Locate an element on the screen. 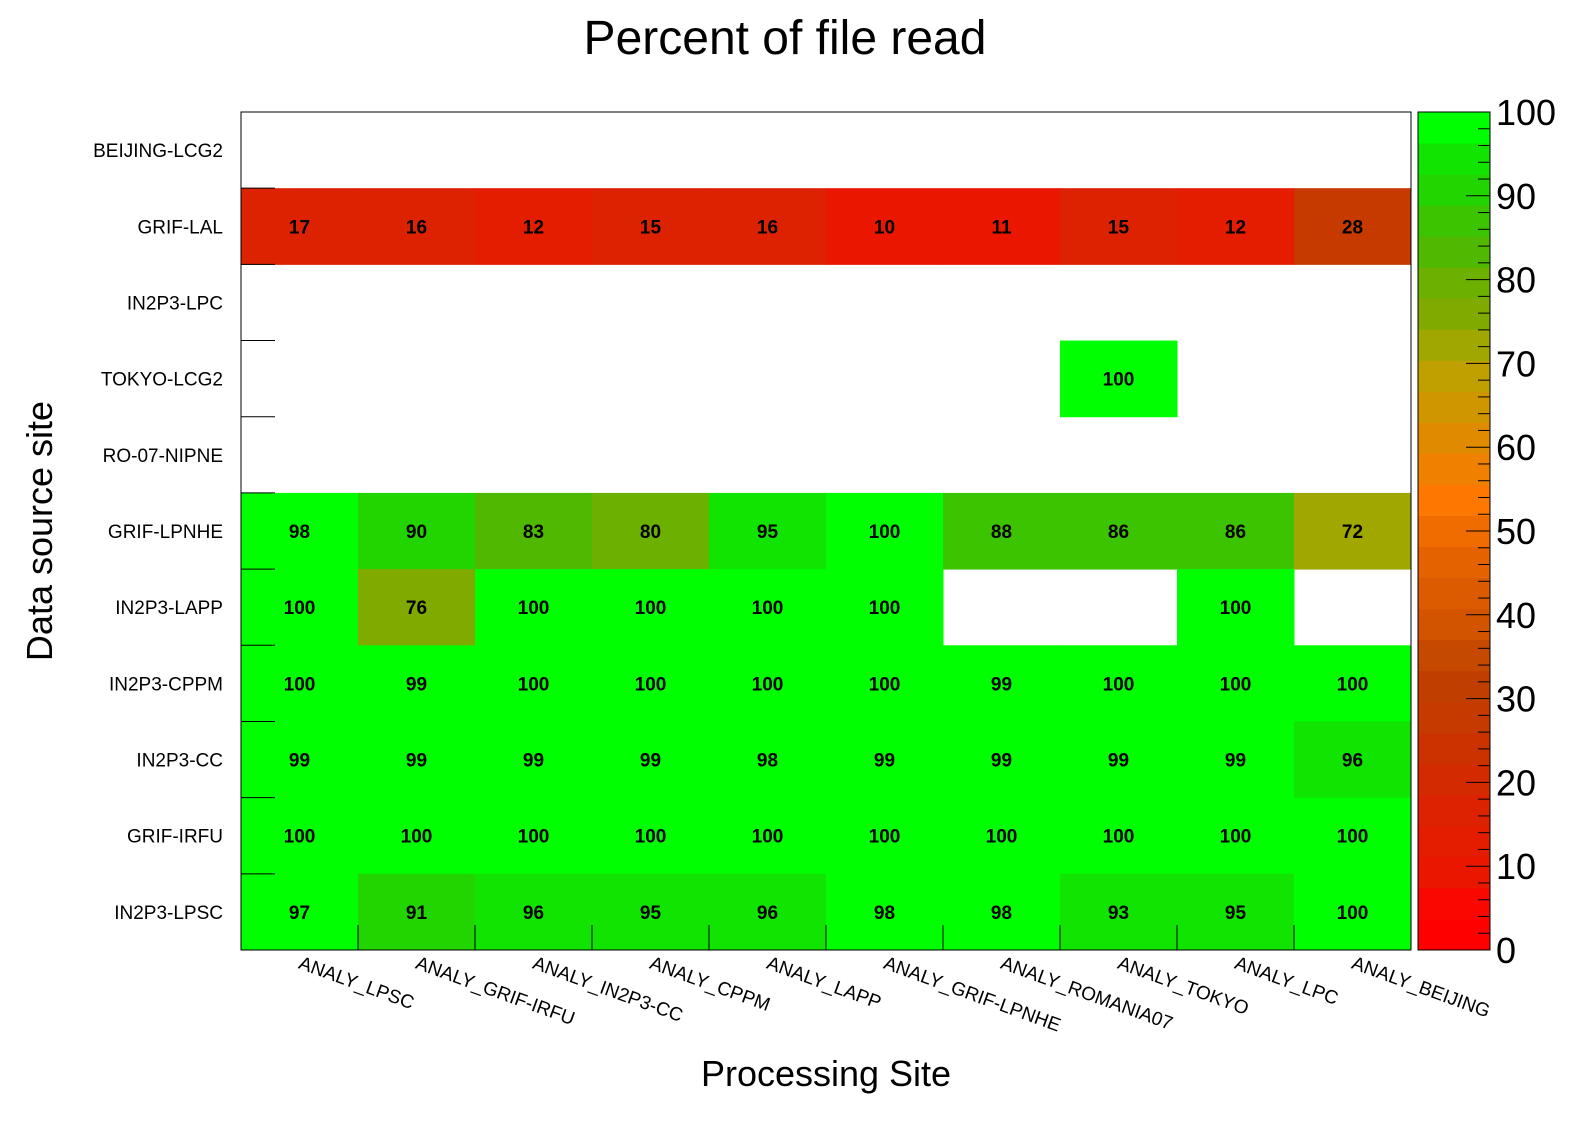  cell-value-label: 95 is located at coordinates (651, 913).